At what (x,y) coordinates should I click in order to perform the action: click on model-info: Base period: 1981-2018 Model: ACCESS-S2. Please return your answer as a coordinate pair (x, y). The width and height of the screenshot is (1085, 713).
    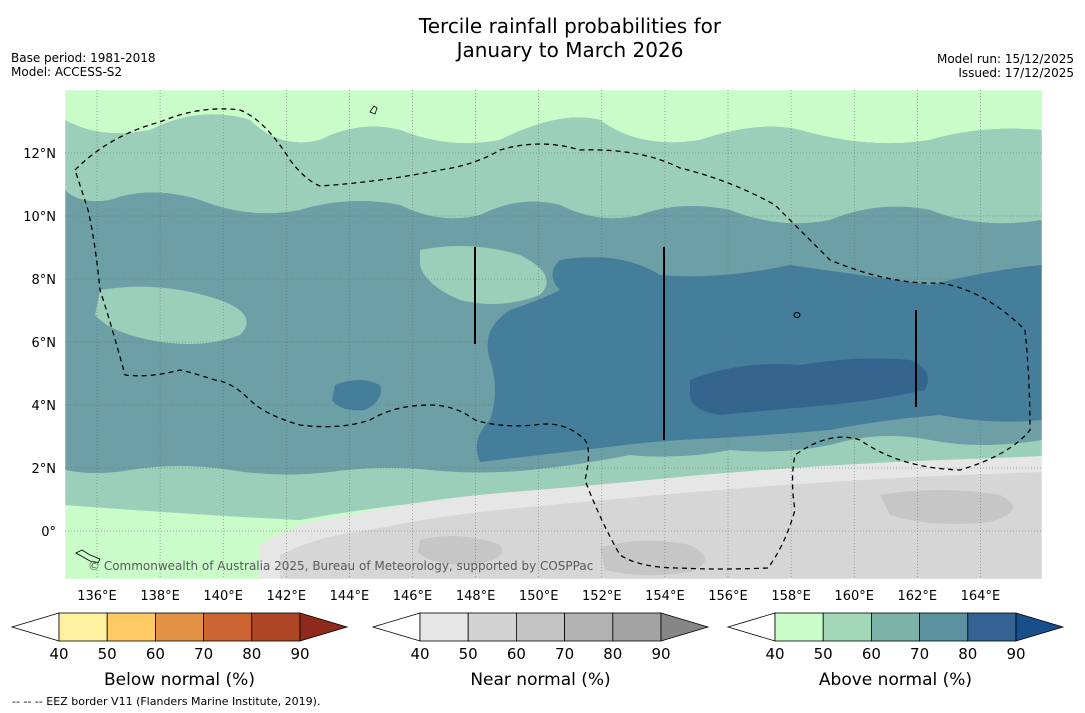
    Looking at the image, I should click on (83, 65).